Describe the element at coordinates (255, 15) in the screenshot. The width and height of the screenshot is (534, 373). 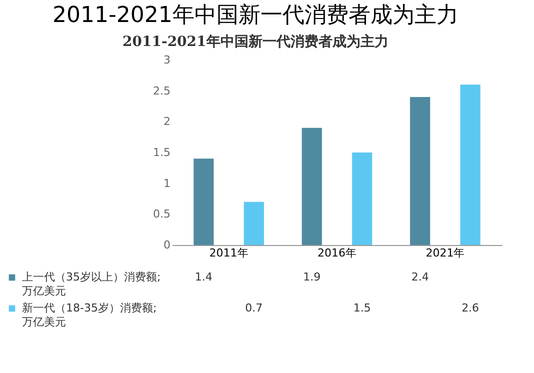
I see `chart-title: 2011-2021年中国新一代消费者成为主力` at that location.